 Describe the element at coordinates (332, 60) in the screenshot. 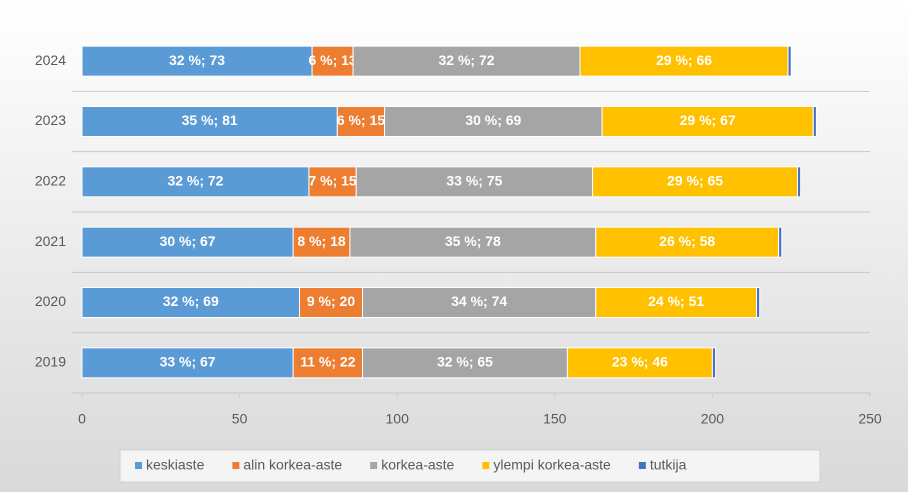

I see `data-label: 6 %; 13` at that location.